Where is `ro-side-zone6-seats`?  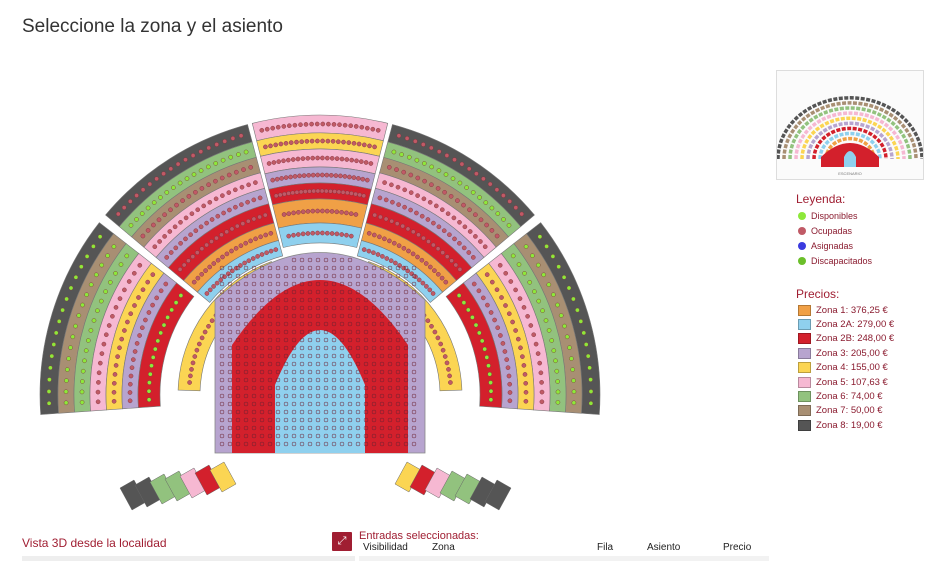
ro-side-zone6-seats is located at coordinates (535, 329).